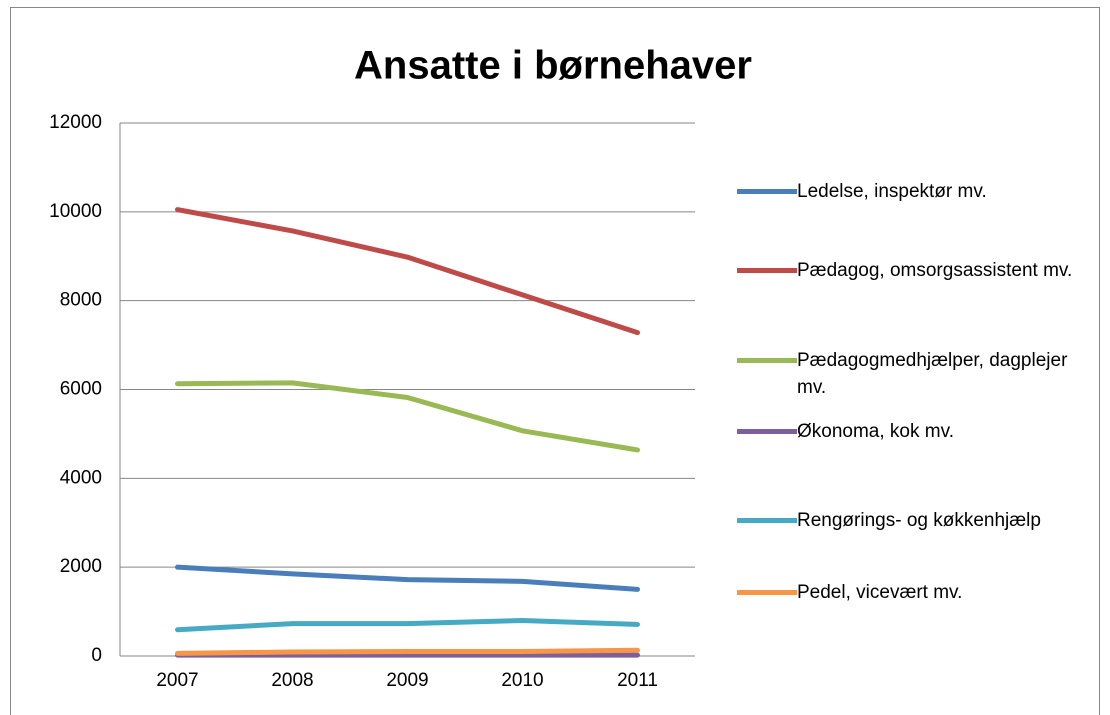 This screenshot has height=715, width=1110. Describe the element at coordinates (81, 300) in the screenshot. I see `y-tick-label: 8000` at that location.